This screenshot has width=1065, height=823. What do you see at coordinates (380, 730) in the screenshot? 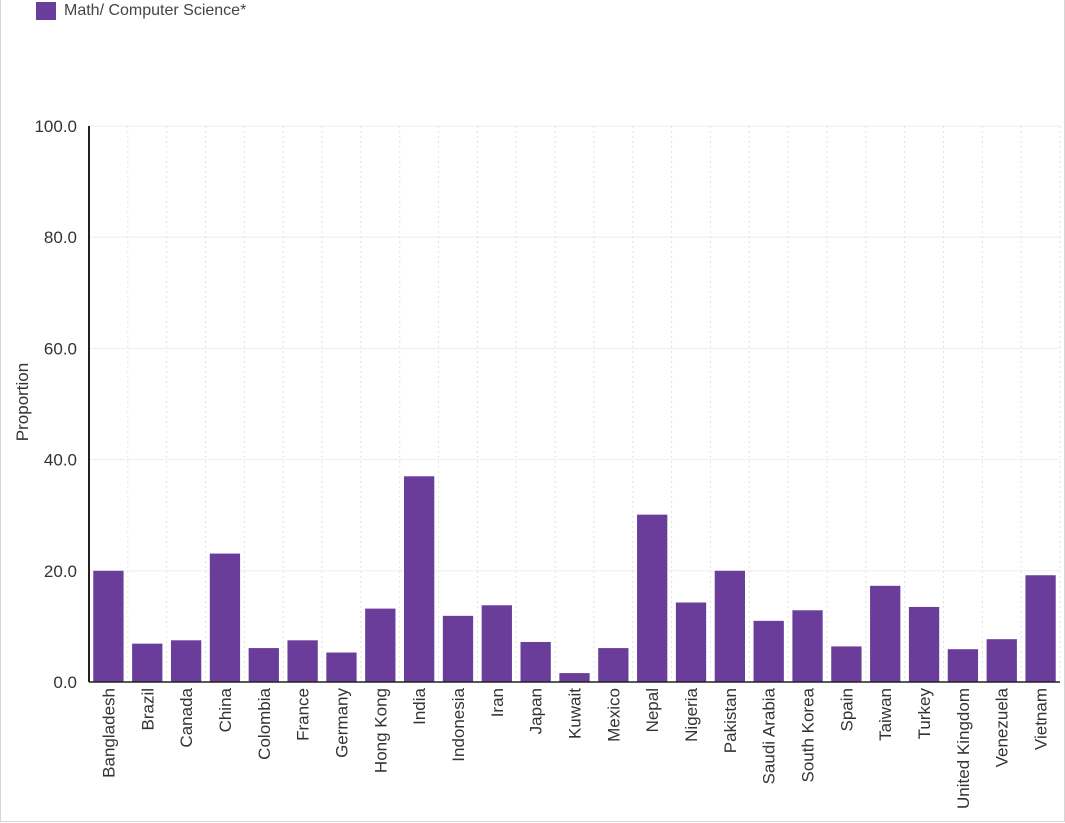
I see `x-tick-label: Hong Kong` at bounding box center [380, 730].